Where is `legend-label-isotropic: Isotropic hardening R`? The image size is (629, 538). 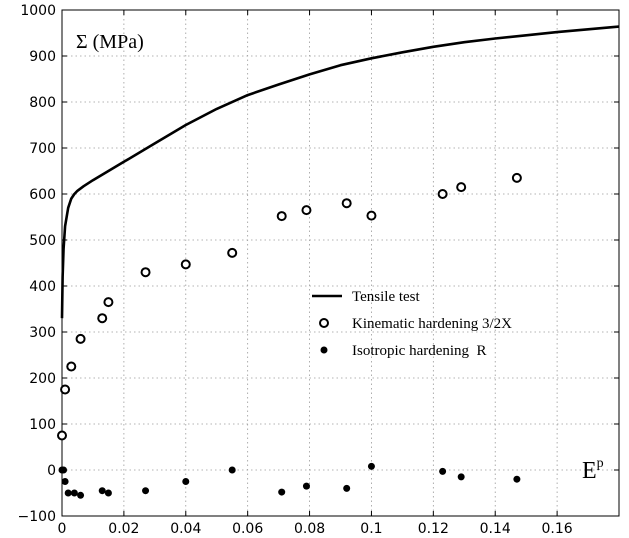 legend-label-isotropic: Isotropic hardening R is located at coordinates (419, 351).